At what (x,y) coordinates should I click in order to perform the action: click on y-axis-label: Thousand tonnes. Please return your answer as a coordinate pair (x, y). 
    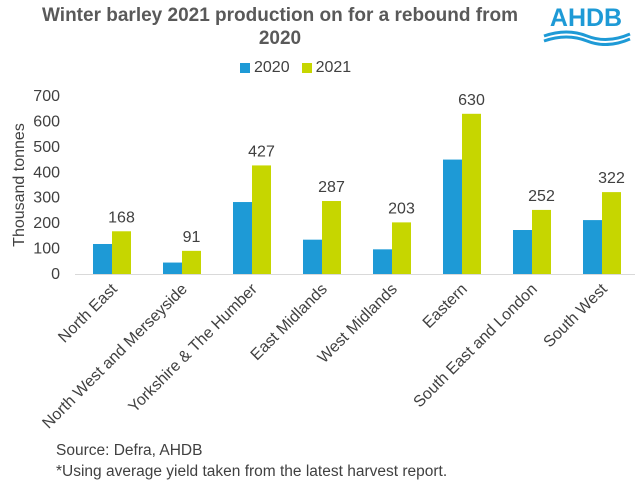
    Looking at the image, I should click on (19, 185).